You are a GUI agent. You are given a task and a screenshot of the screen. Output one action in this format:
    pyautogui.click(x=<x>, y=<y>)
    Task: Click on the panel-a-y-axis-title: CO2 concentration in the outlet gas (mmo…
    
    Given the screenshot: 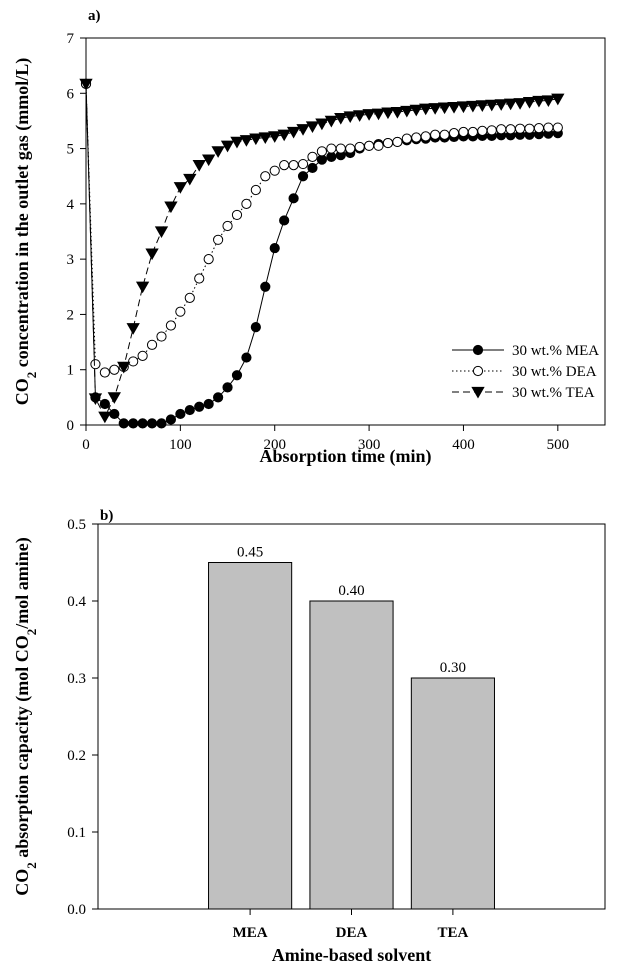 What is the action you would take?
    pyautogui.click(x=25, y=231)
    